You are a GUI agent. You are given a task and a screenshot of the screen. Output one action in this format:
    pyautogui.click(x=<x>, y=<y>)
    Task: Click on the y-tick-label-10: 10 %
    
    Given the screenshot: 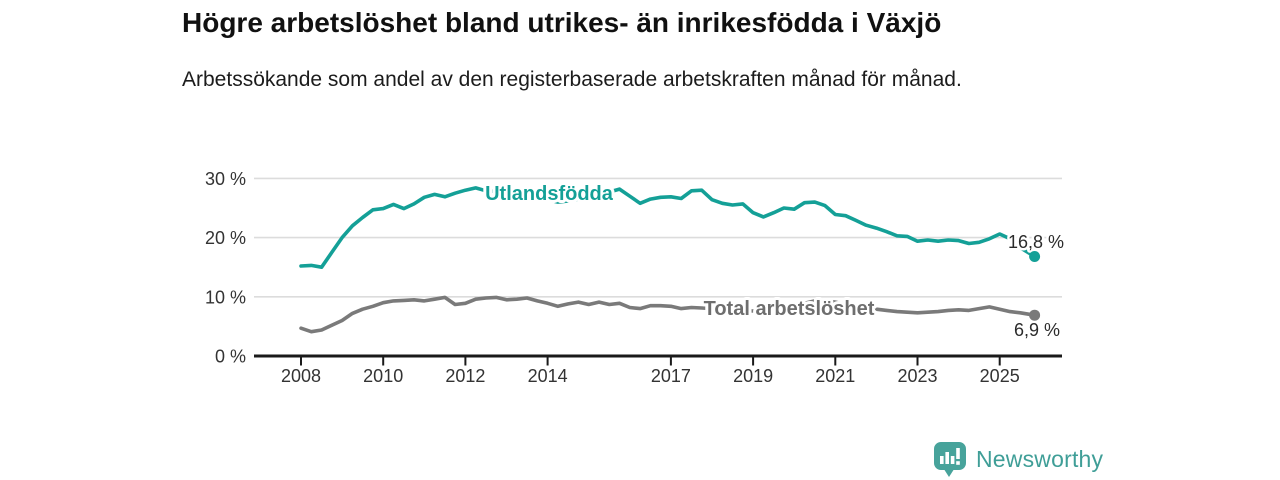 What is the action you would take?
    pyautogui.click(x=225, y=297)
    